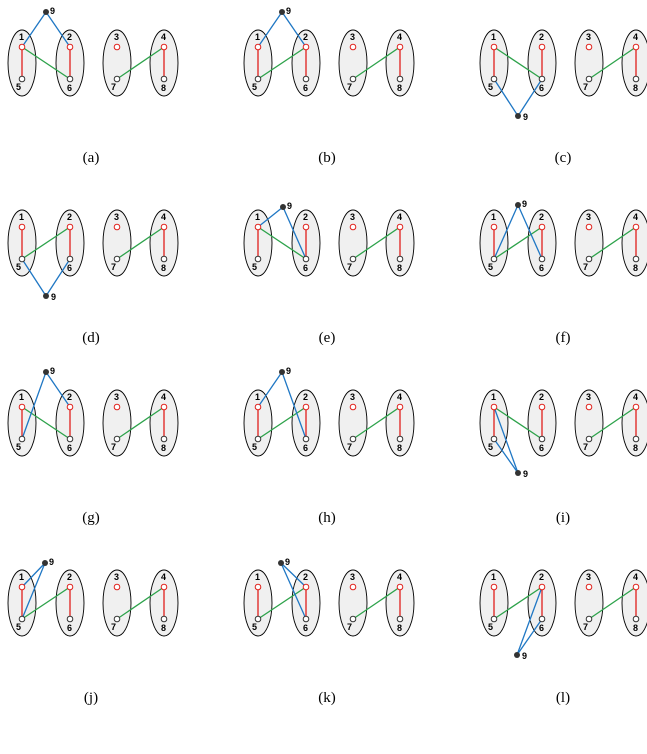  What do you see at coordinates (327, 698) in the screenshot?
I see `panel-caption: (k)` at bounding box center [327, 698].